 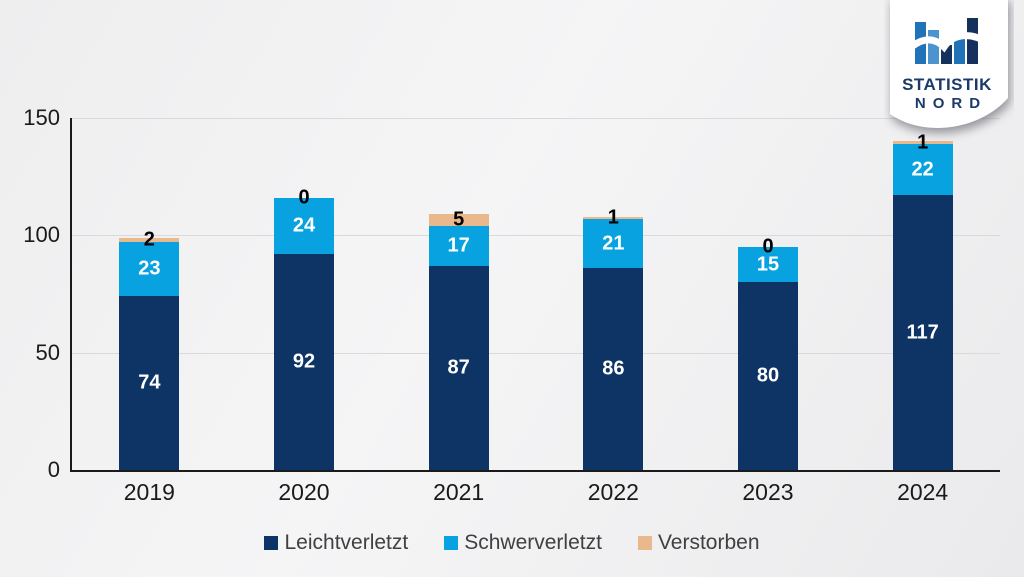 What do you see at coordinates (304, 492) in the screenshot?
I see `x-axis-tick-label-2020: 2020` at bounding box center [304, 492].